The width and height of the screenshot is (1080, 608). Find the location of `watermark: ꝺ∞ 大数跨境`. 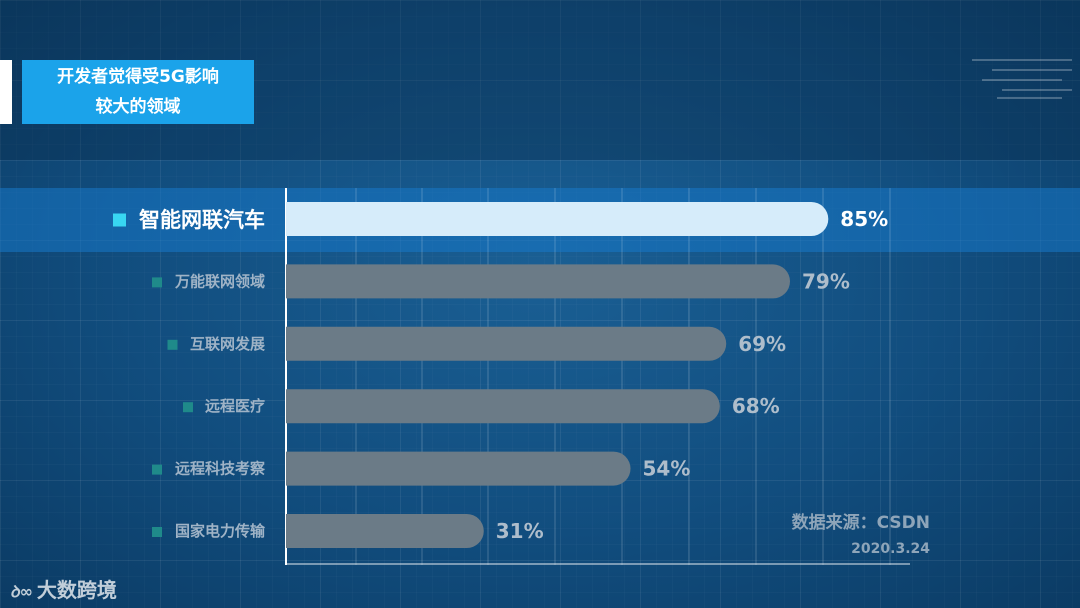

watermark: ꝺ∞ 大数跨境 is located at coordinates (63, 588).